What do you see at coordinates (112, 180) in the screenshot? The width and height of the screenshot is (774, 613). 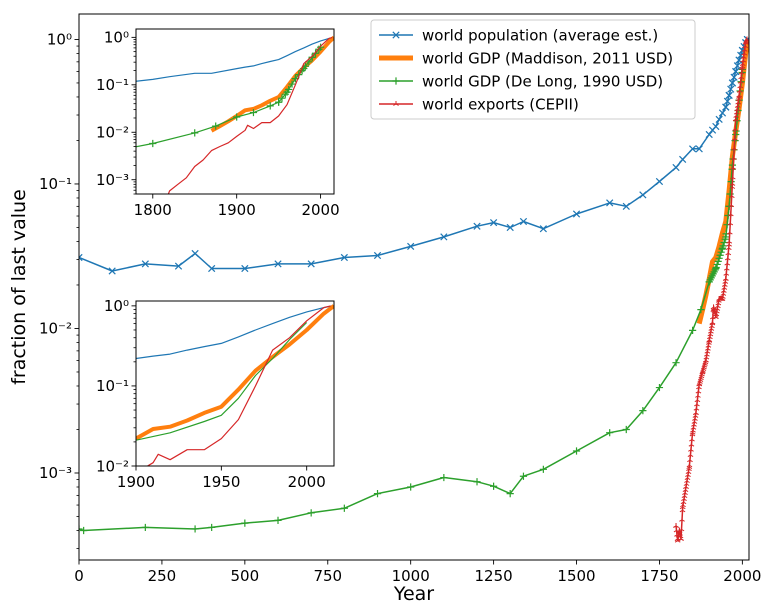 I see `y-tick-label: 10⁻³` at bounding box center [112, 180].